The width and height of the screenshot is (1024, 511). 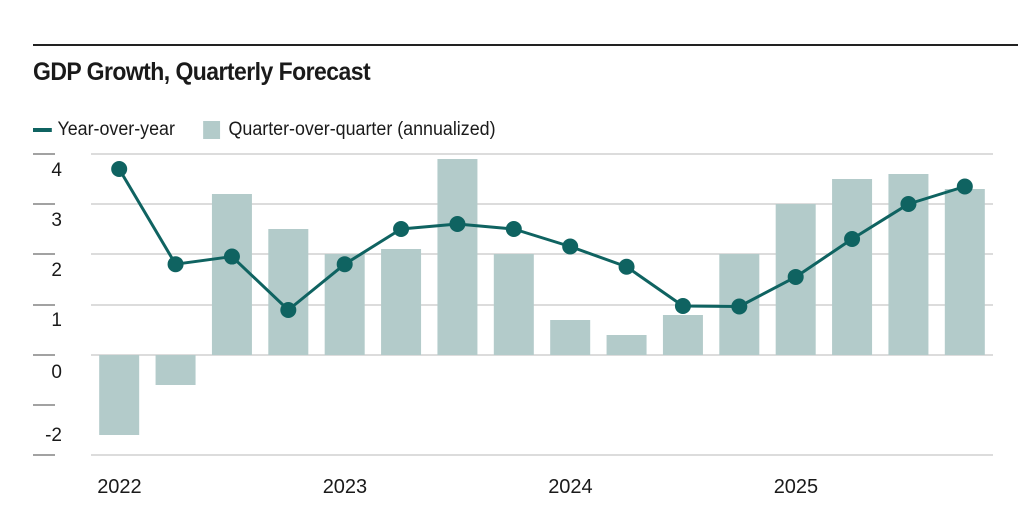 I want to click on legend-bar-swatch, so click(x=212, y=130).